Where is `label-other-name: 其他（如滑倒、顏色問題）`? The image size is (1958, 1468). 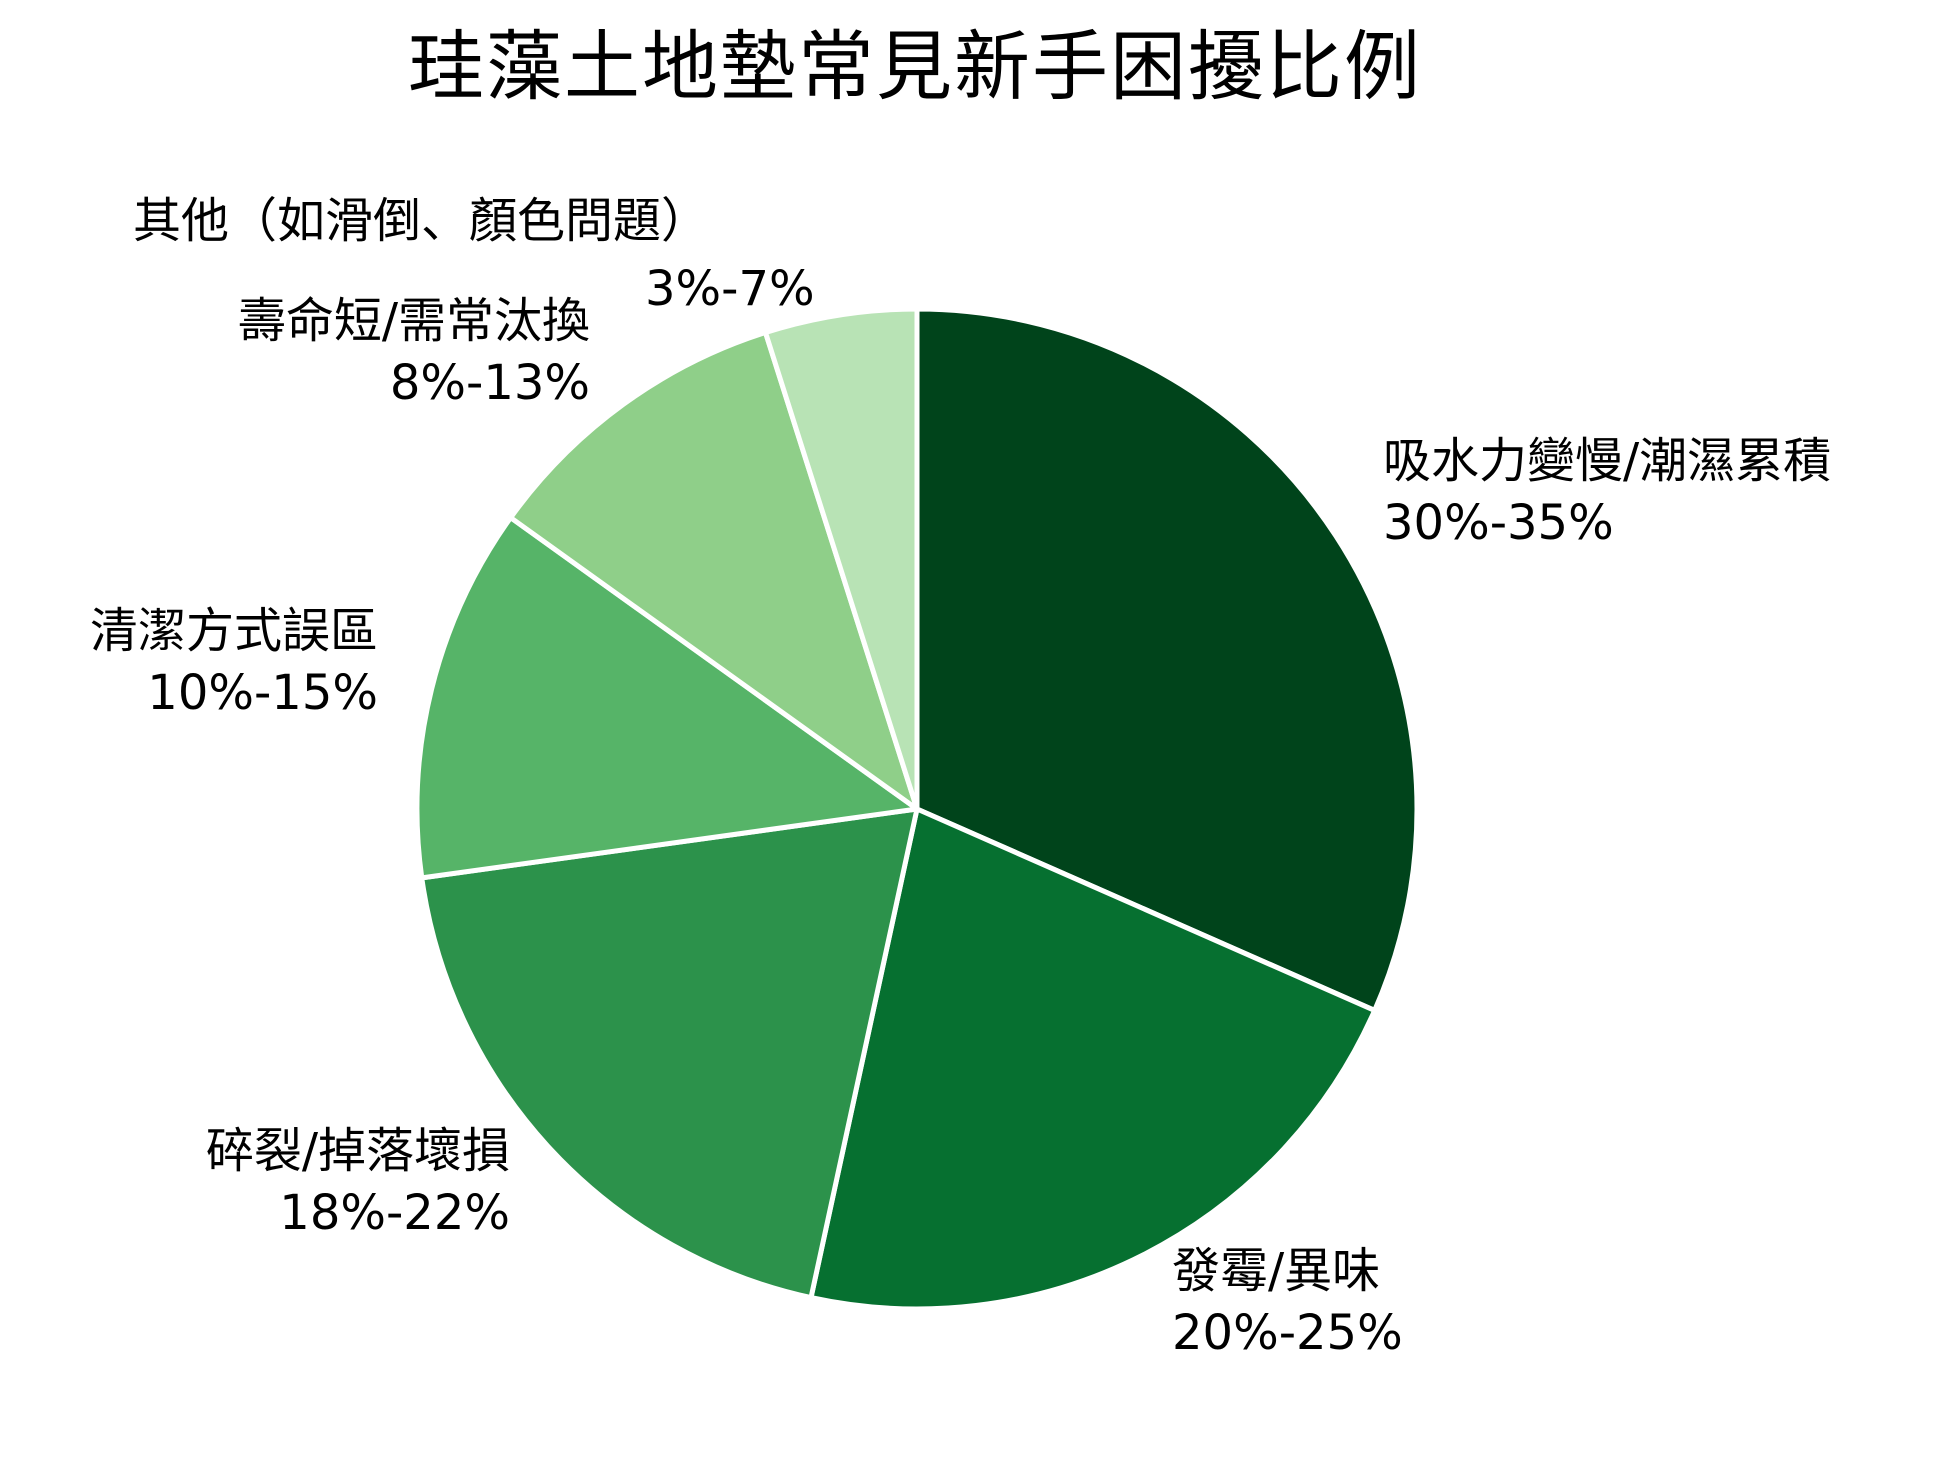 label-other-name: 其他（如滑倒、顏色問題） is located at coordinates (421, 221).